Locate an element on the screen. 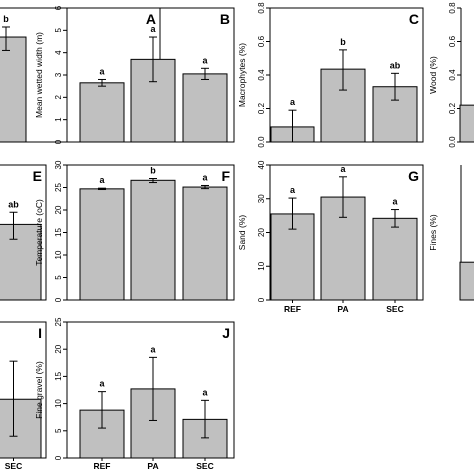 This screenshot has height=474, width=474. panel-b: 0 1 2 3 4 5 6 Mean wetted width (m) a a a B is located at coordinates (134, 74).